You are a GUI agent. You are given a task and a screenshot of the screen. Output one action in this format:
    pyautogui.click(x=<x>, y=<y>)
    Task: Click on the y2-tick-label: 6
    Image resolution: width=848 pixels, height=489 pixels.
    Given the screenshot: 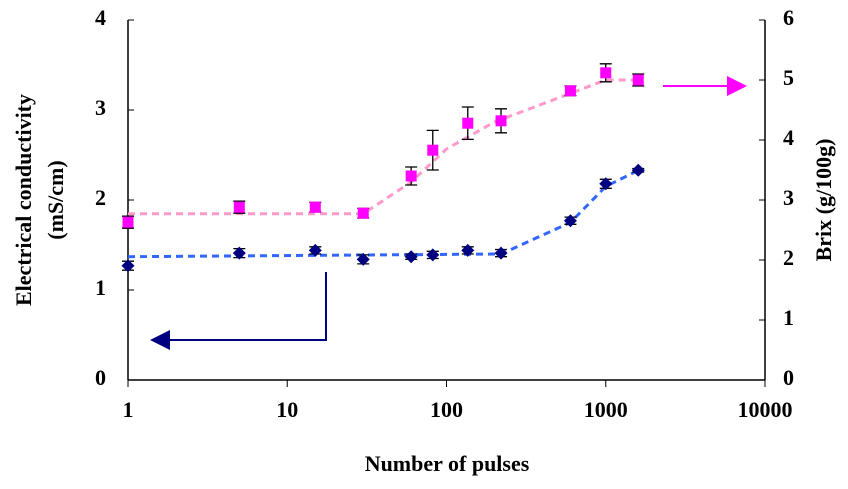 What is the action you would take?
    pyautogui.click(x=788, y=17)
    